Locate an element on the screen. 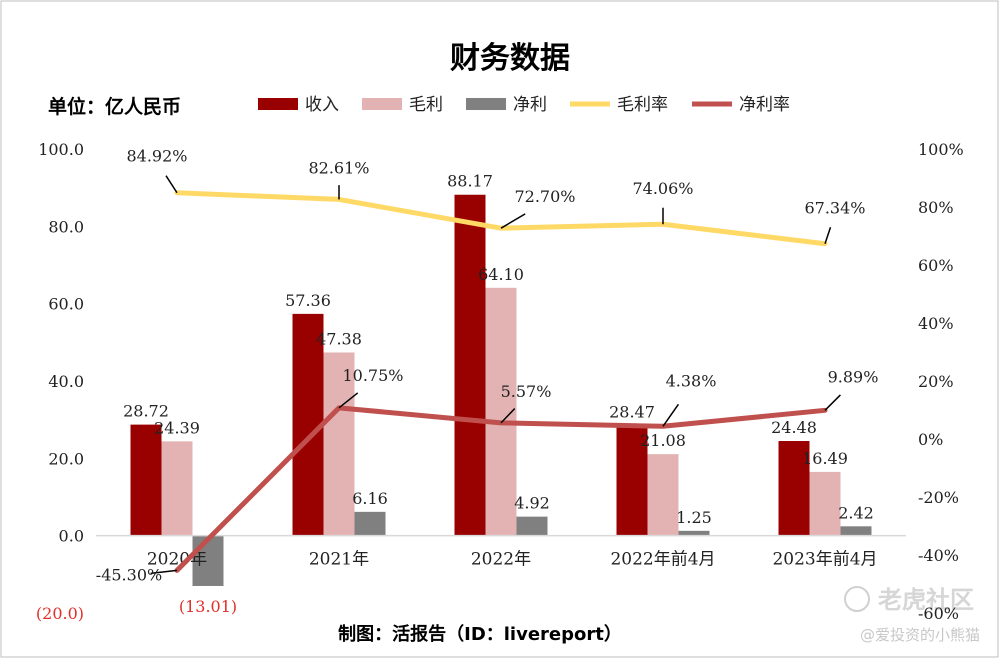 The height and width of the screenshot is (659, 1000). y-left-tick-label: 60.0 is located at coordinates (66, 304).